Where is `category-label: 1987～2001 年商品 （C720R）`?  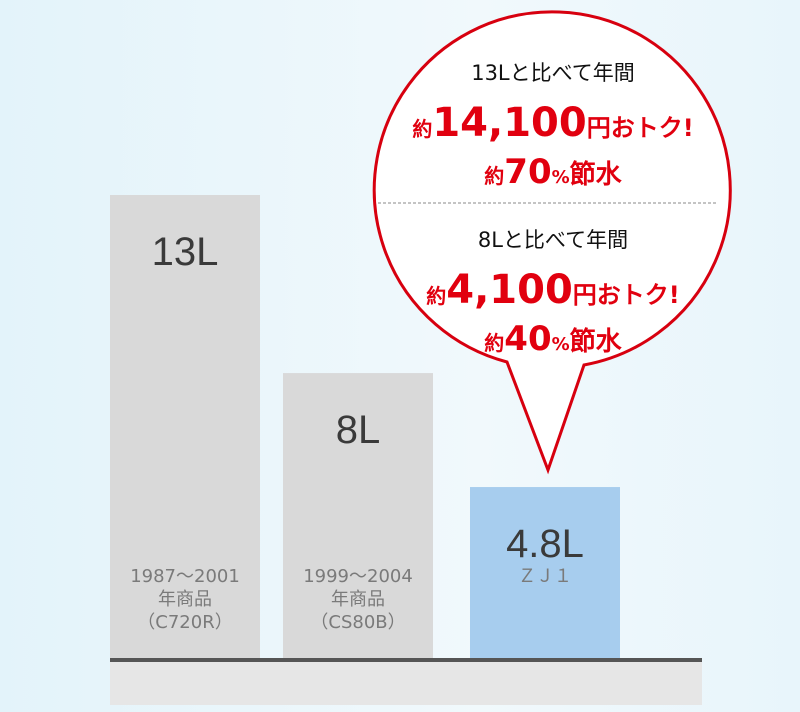 category-label: 1987～2001 年商品 （C720R） is located at coordinates (185, 599).